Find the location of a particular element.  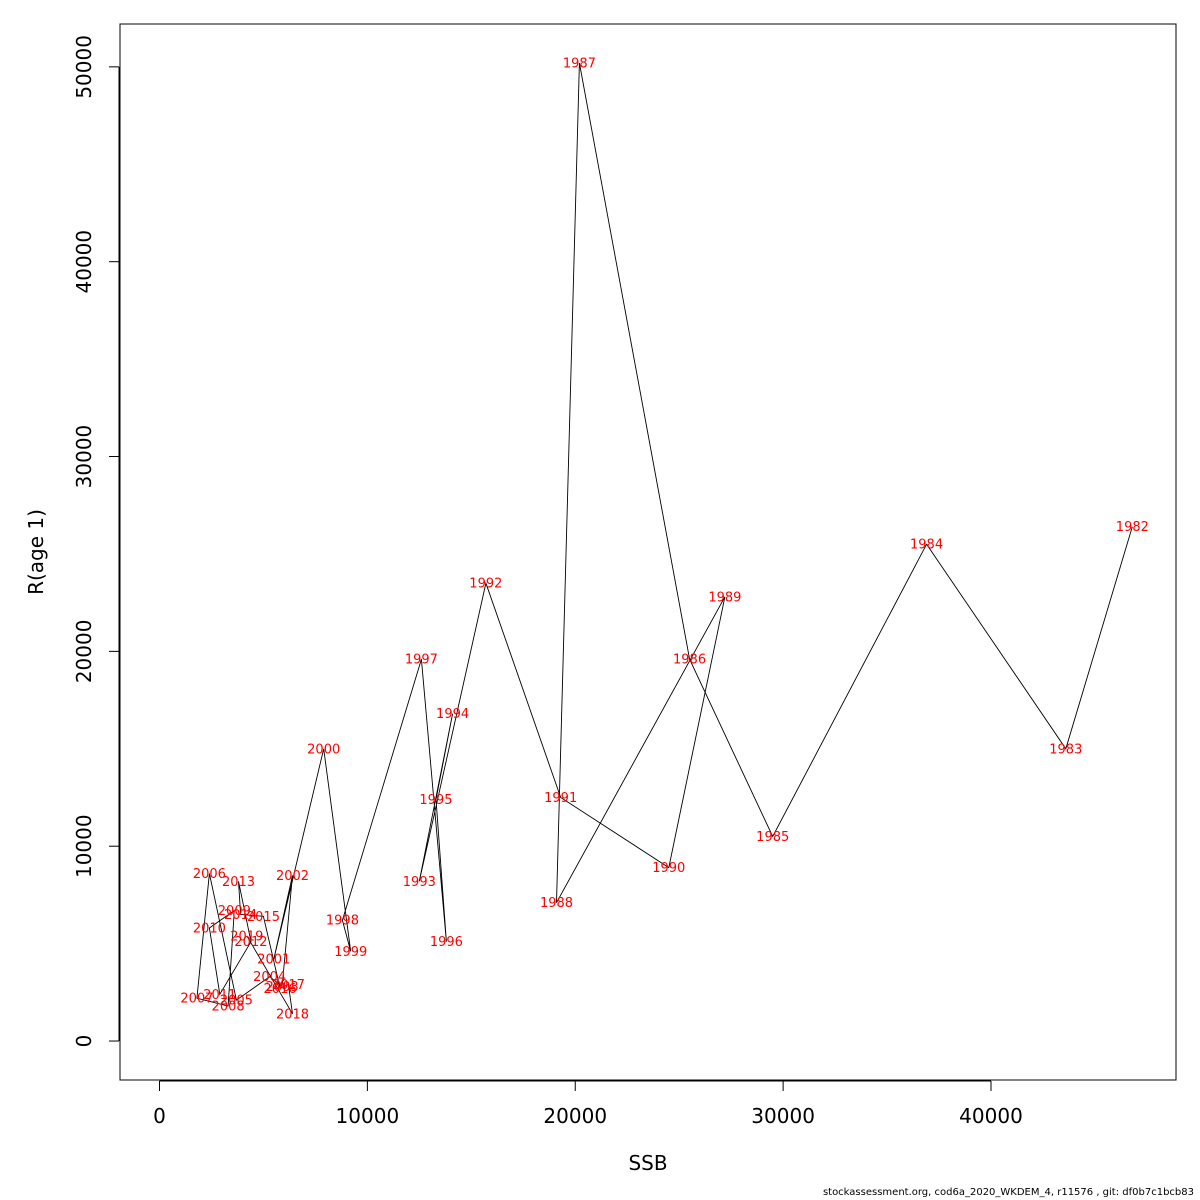

x-tick-label: 0 is located at coordinates (159, 1116).